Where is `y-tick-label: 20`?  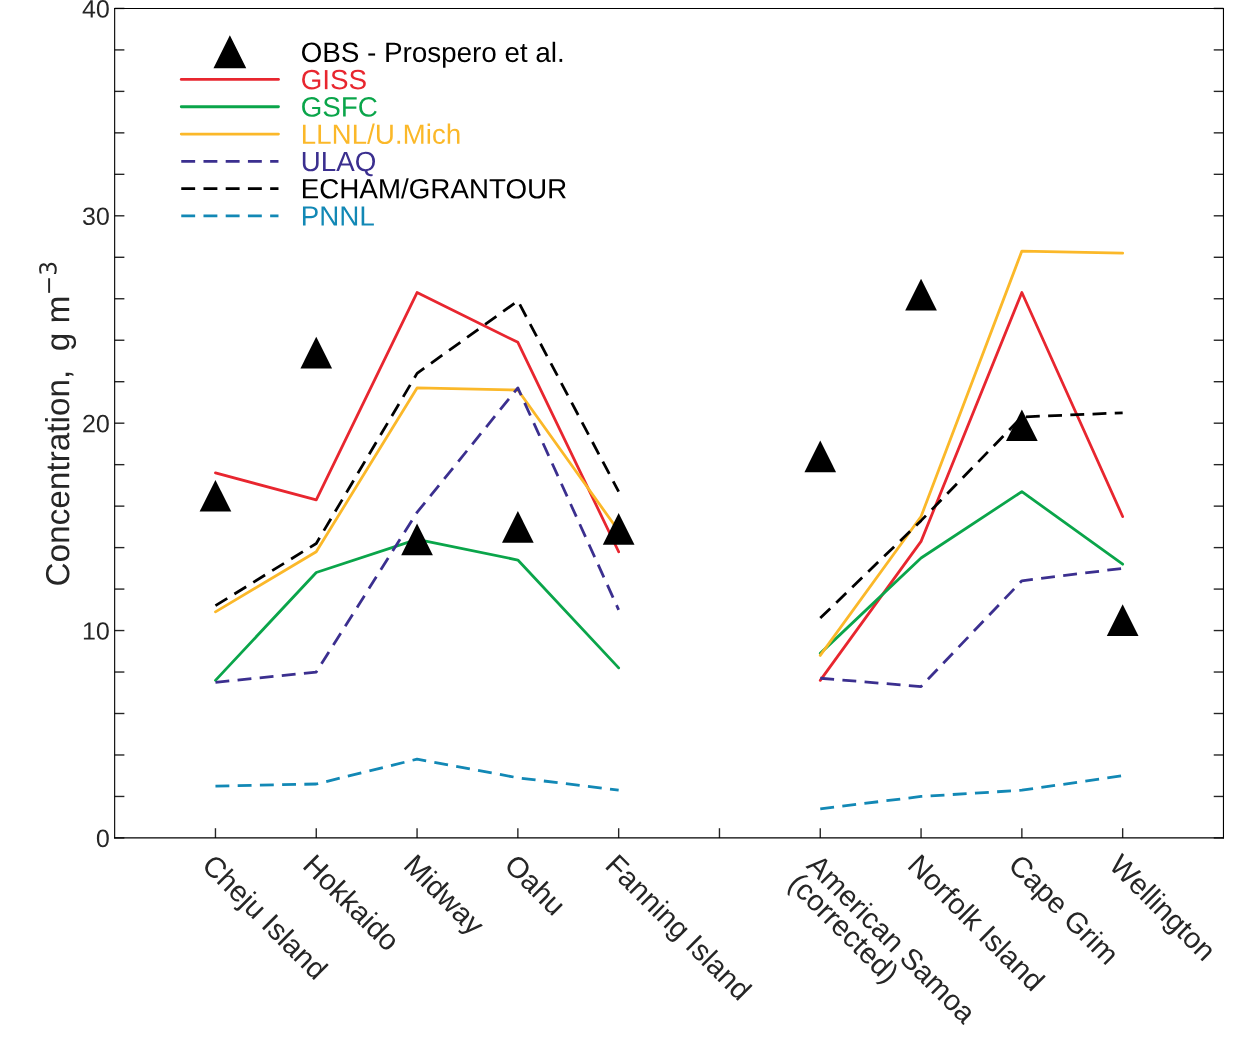
y-tick-label: 20 is located at coordinates (96, 423).